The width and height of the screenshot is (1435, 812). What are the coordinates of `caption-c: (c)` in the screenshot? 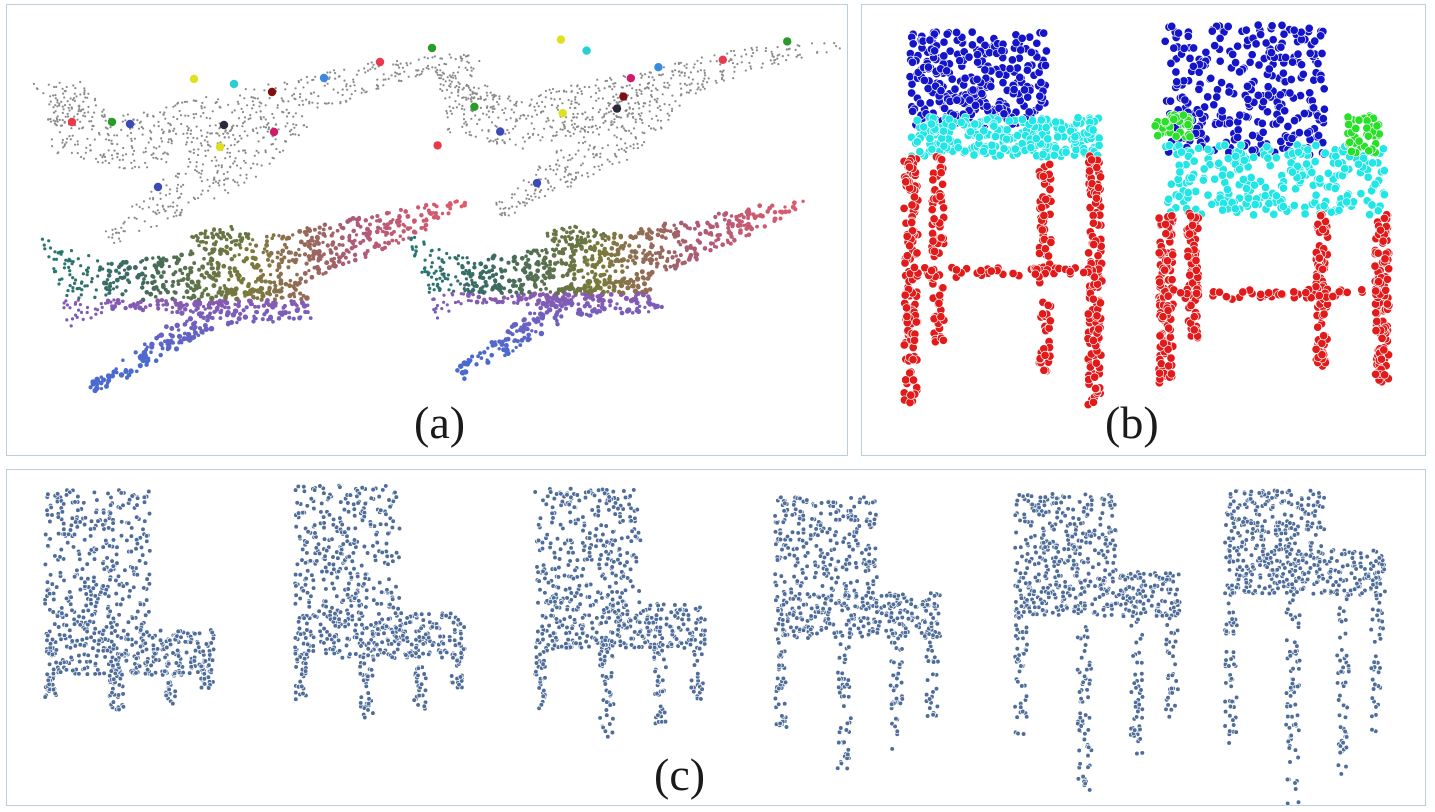 It's located at (680, 774).